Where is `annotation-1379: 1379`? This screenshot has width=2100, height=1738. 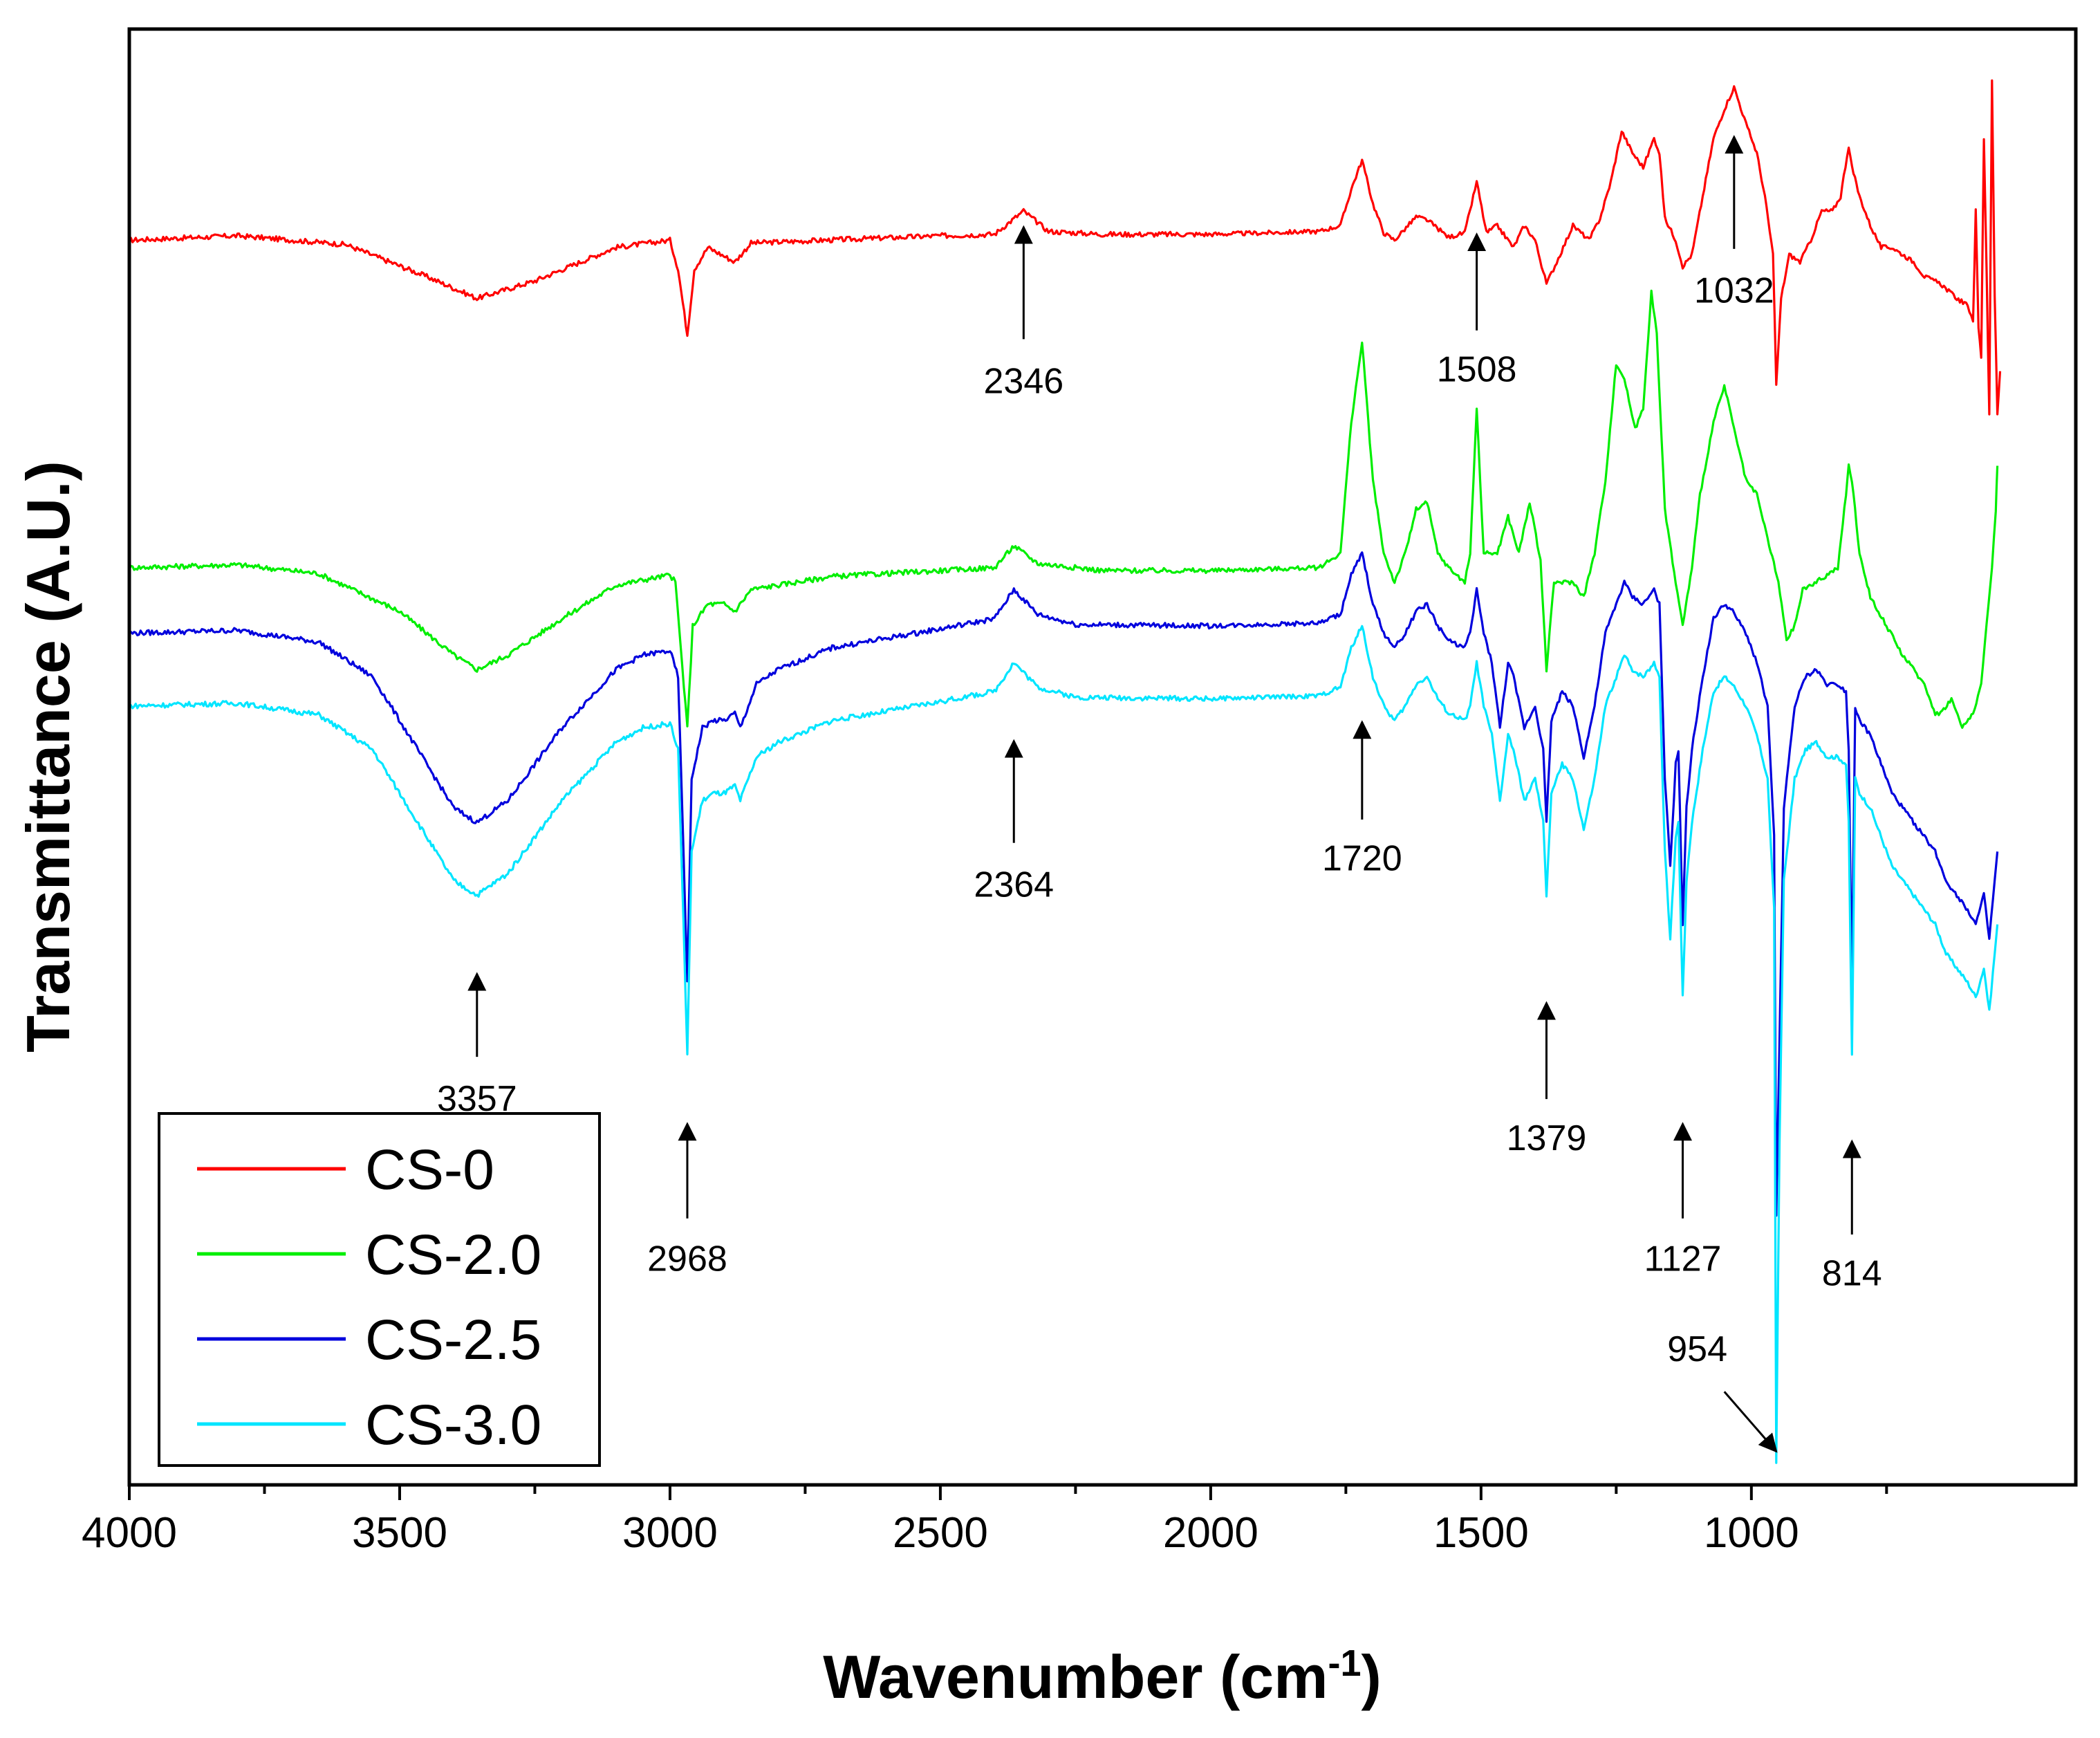 annotation-1379: 1379 is located at coordinates (1547, 1079).